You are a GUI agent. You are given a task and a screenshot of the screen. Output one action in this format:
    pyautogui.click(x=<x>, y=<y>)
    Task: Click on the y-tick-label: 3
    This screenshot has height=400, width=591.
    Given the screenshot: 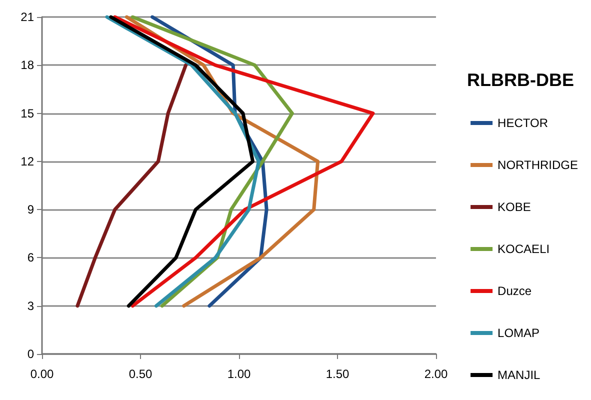 What is the action you would take?
    pyautogui.click(x=30, y=305)
    